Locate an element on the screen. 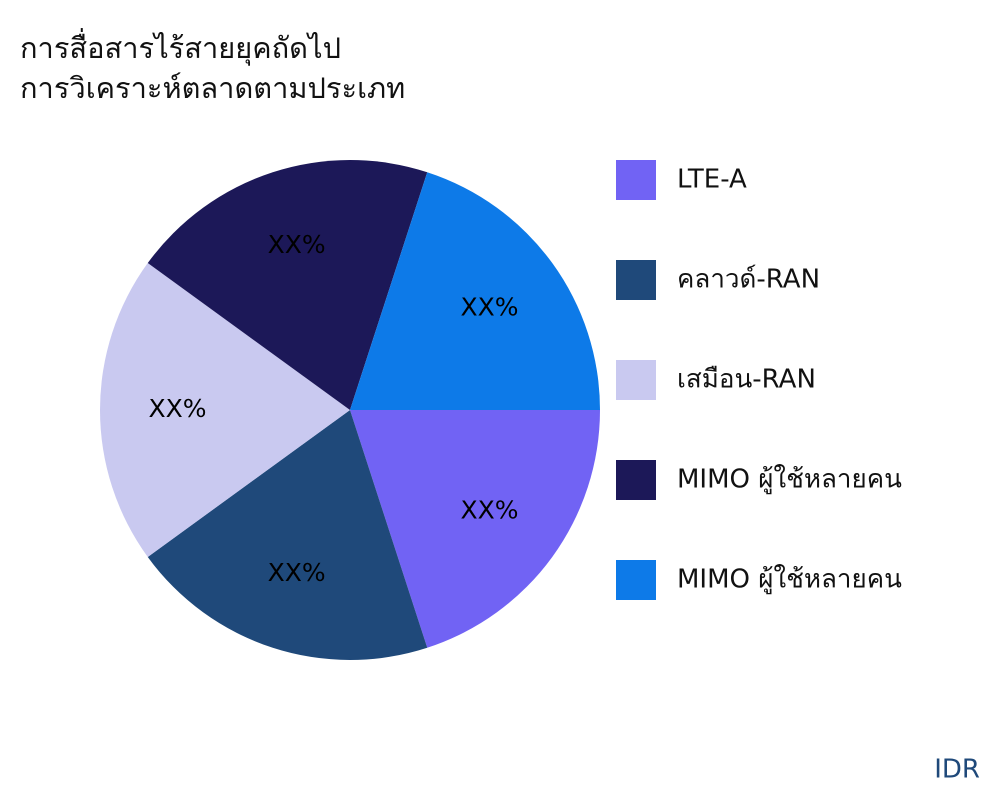  legend-label: เสมือน-RAN is located at coordinates (746, 380).